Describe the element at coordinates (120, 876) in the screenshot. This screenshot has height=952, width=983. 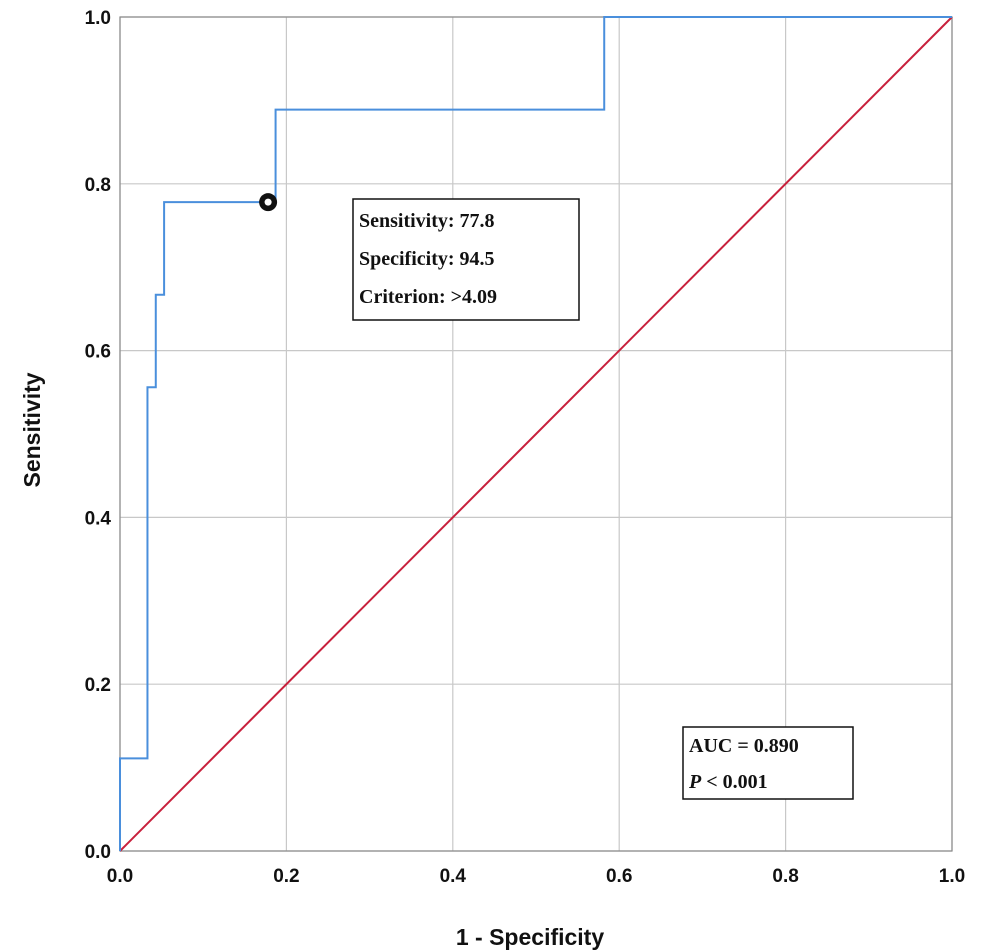
I see `x-tick-label: 0.0` at that location.